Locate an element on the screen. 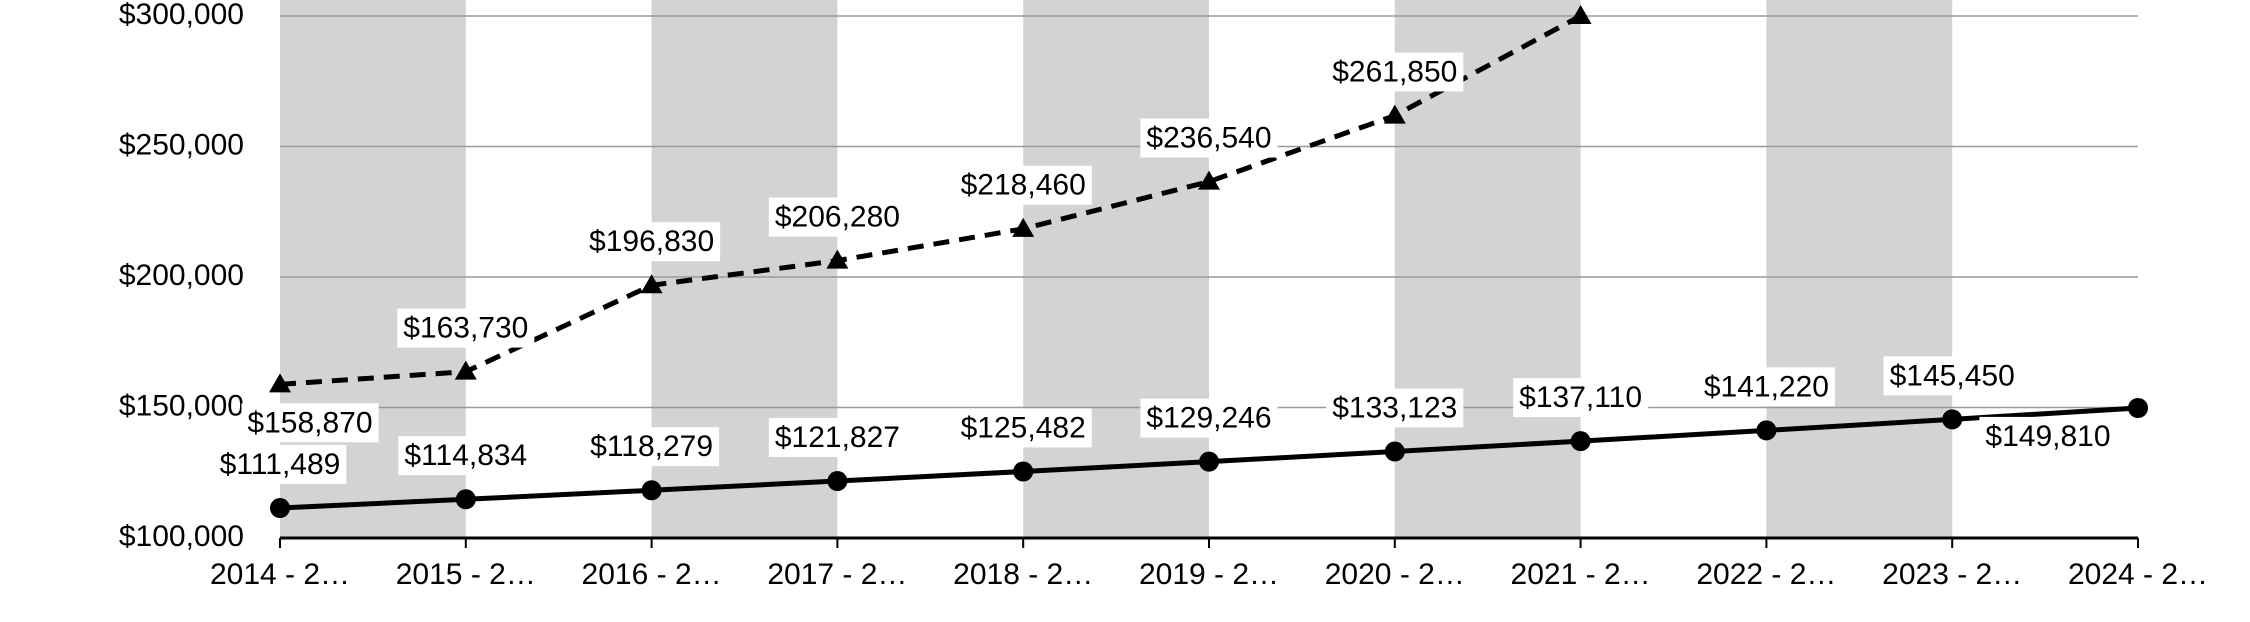 Image resolution: width=2250 pixels, height=622 pixels. data-label: $236,540 is located at coordinates (1208, 138).